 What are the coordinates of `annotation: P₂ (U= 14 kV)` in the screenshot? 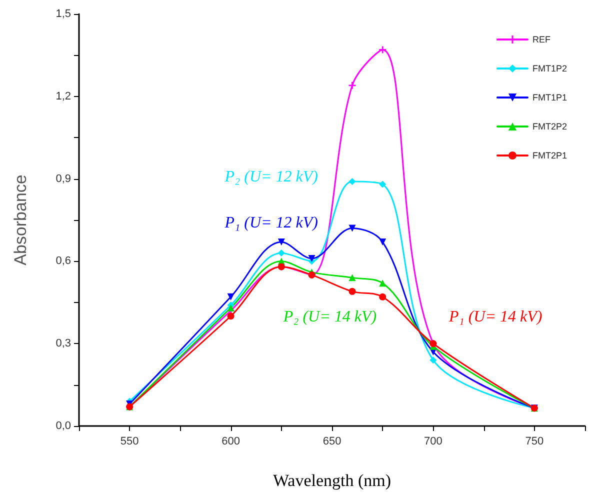 It's located at (329, 317).